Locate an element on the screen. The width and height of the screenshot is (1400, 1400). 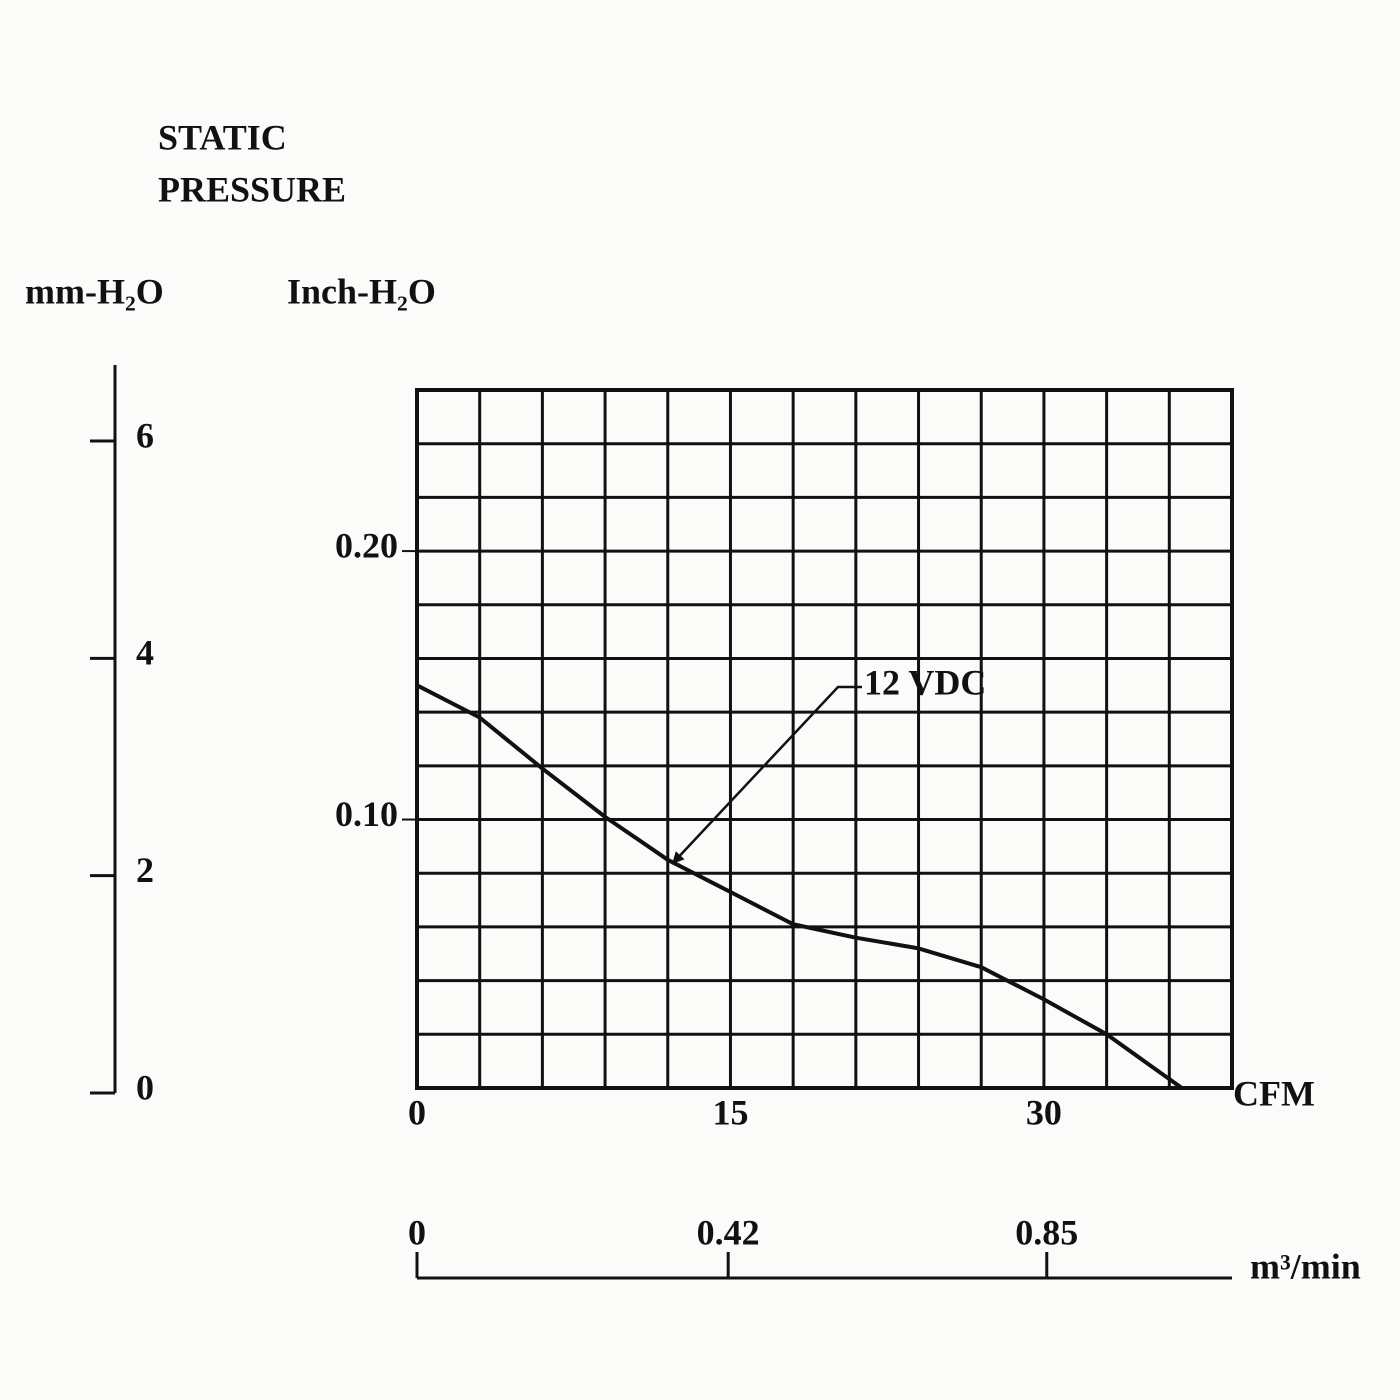
x2-tick-label: 0 is located at coordinates (417, 1232).